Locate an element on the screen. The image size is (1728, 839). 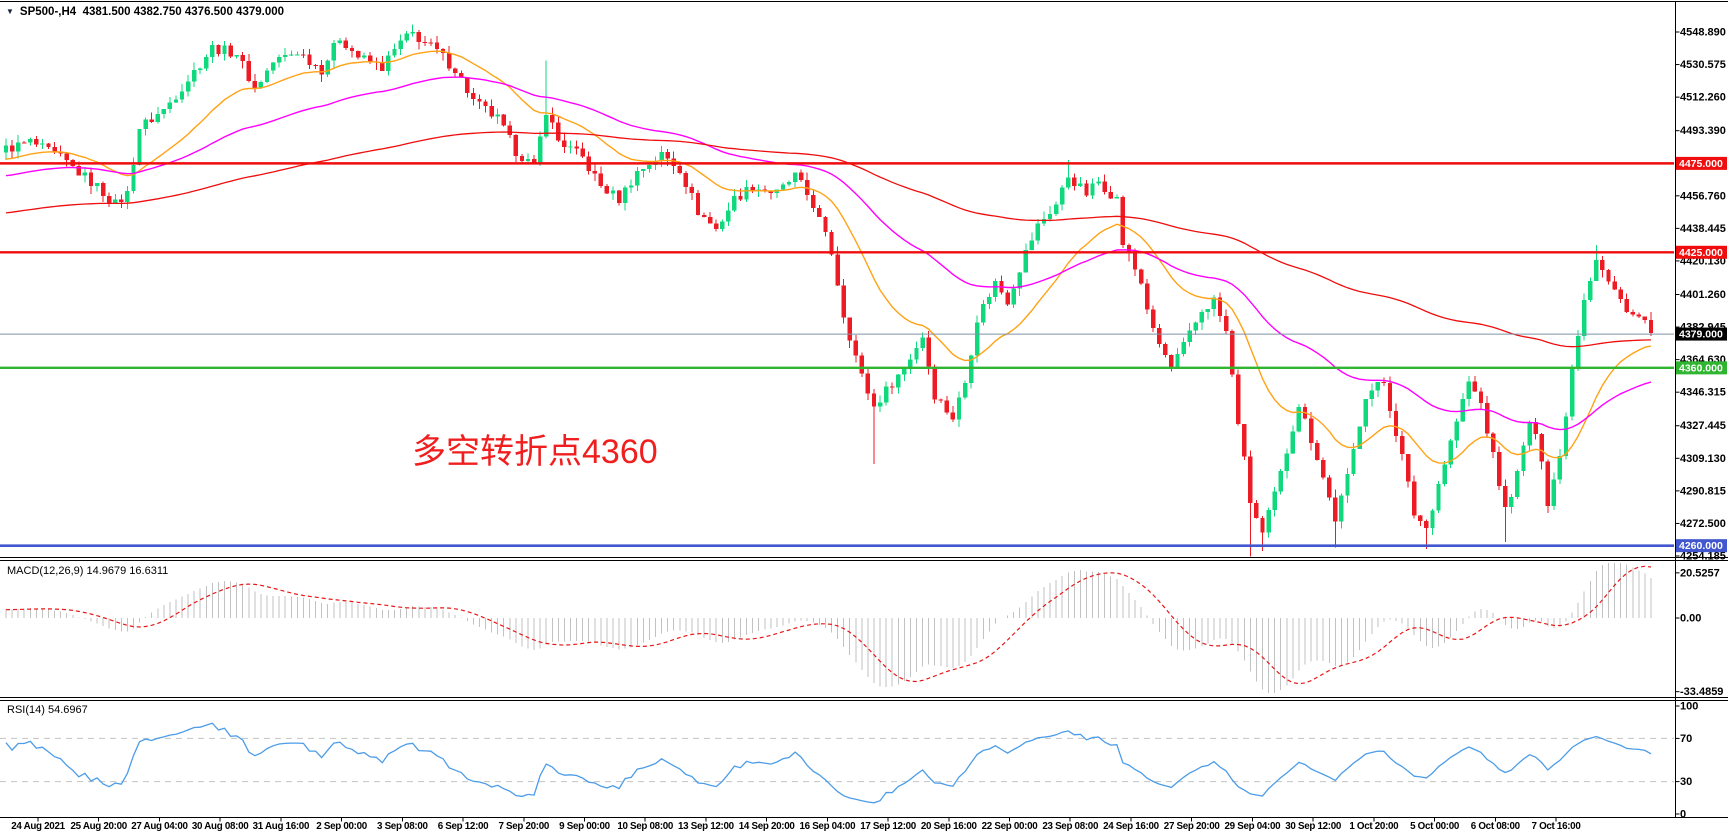
time-tick-label: 23 Sep 08:00 is located at coordinates (1070, 826).